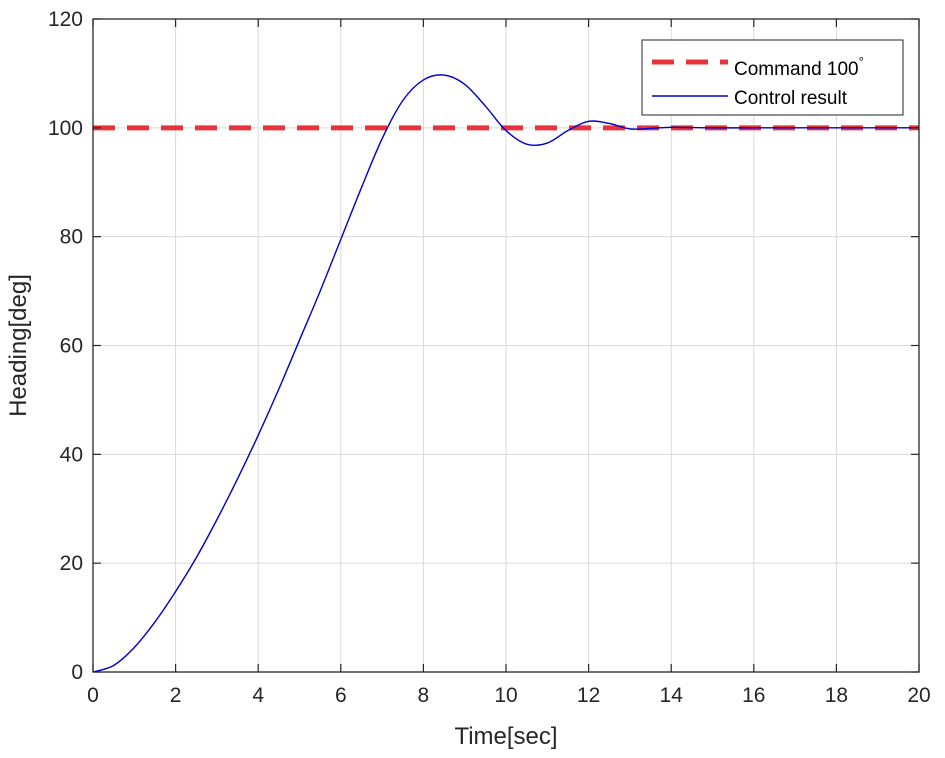 This screenshot has height=758, width=945. What do you see at coordinates (588, 695) in the screenshot?
I see `x-tick-label: 12` at bounding box center [588, 695].